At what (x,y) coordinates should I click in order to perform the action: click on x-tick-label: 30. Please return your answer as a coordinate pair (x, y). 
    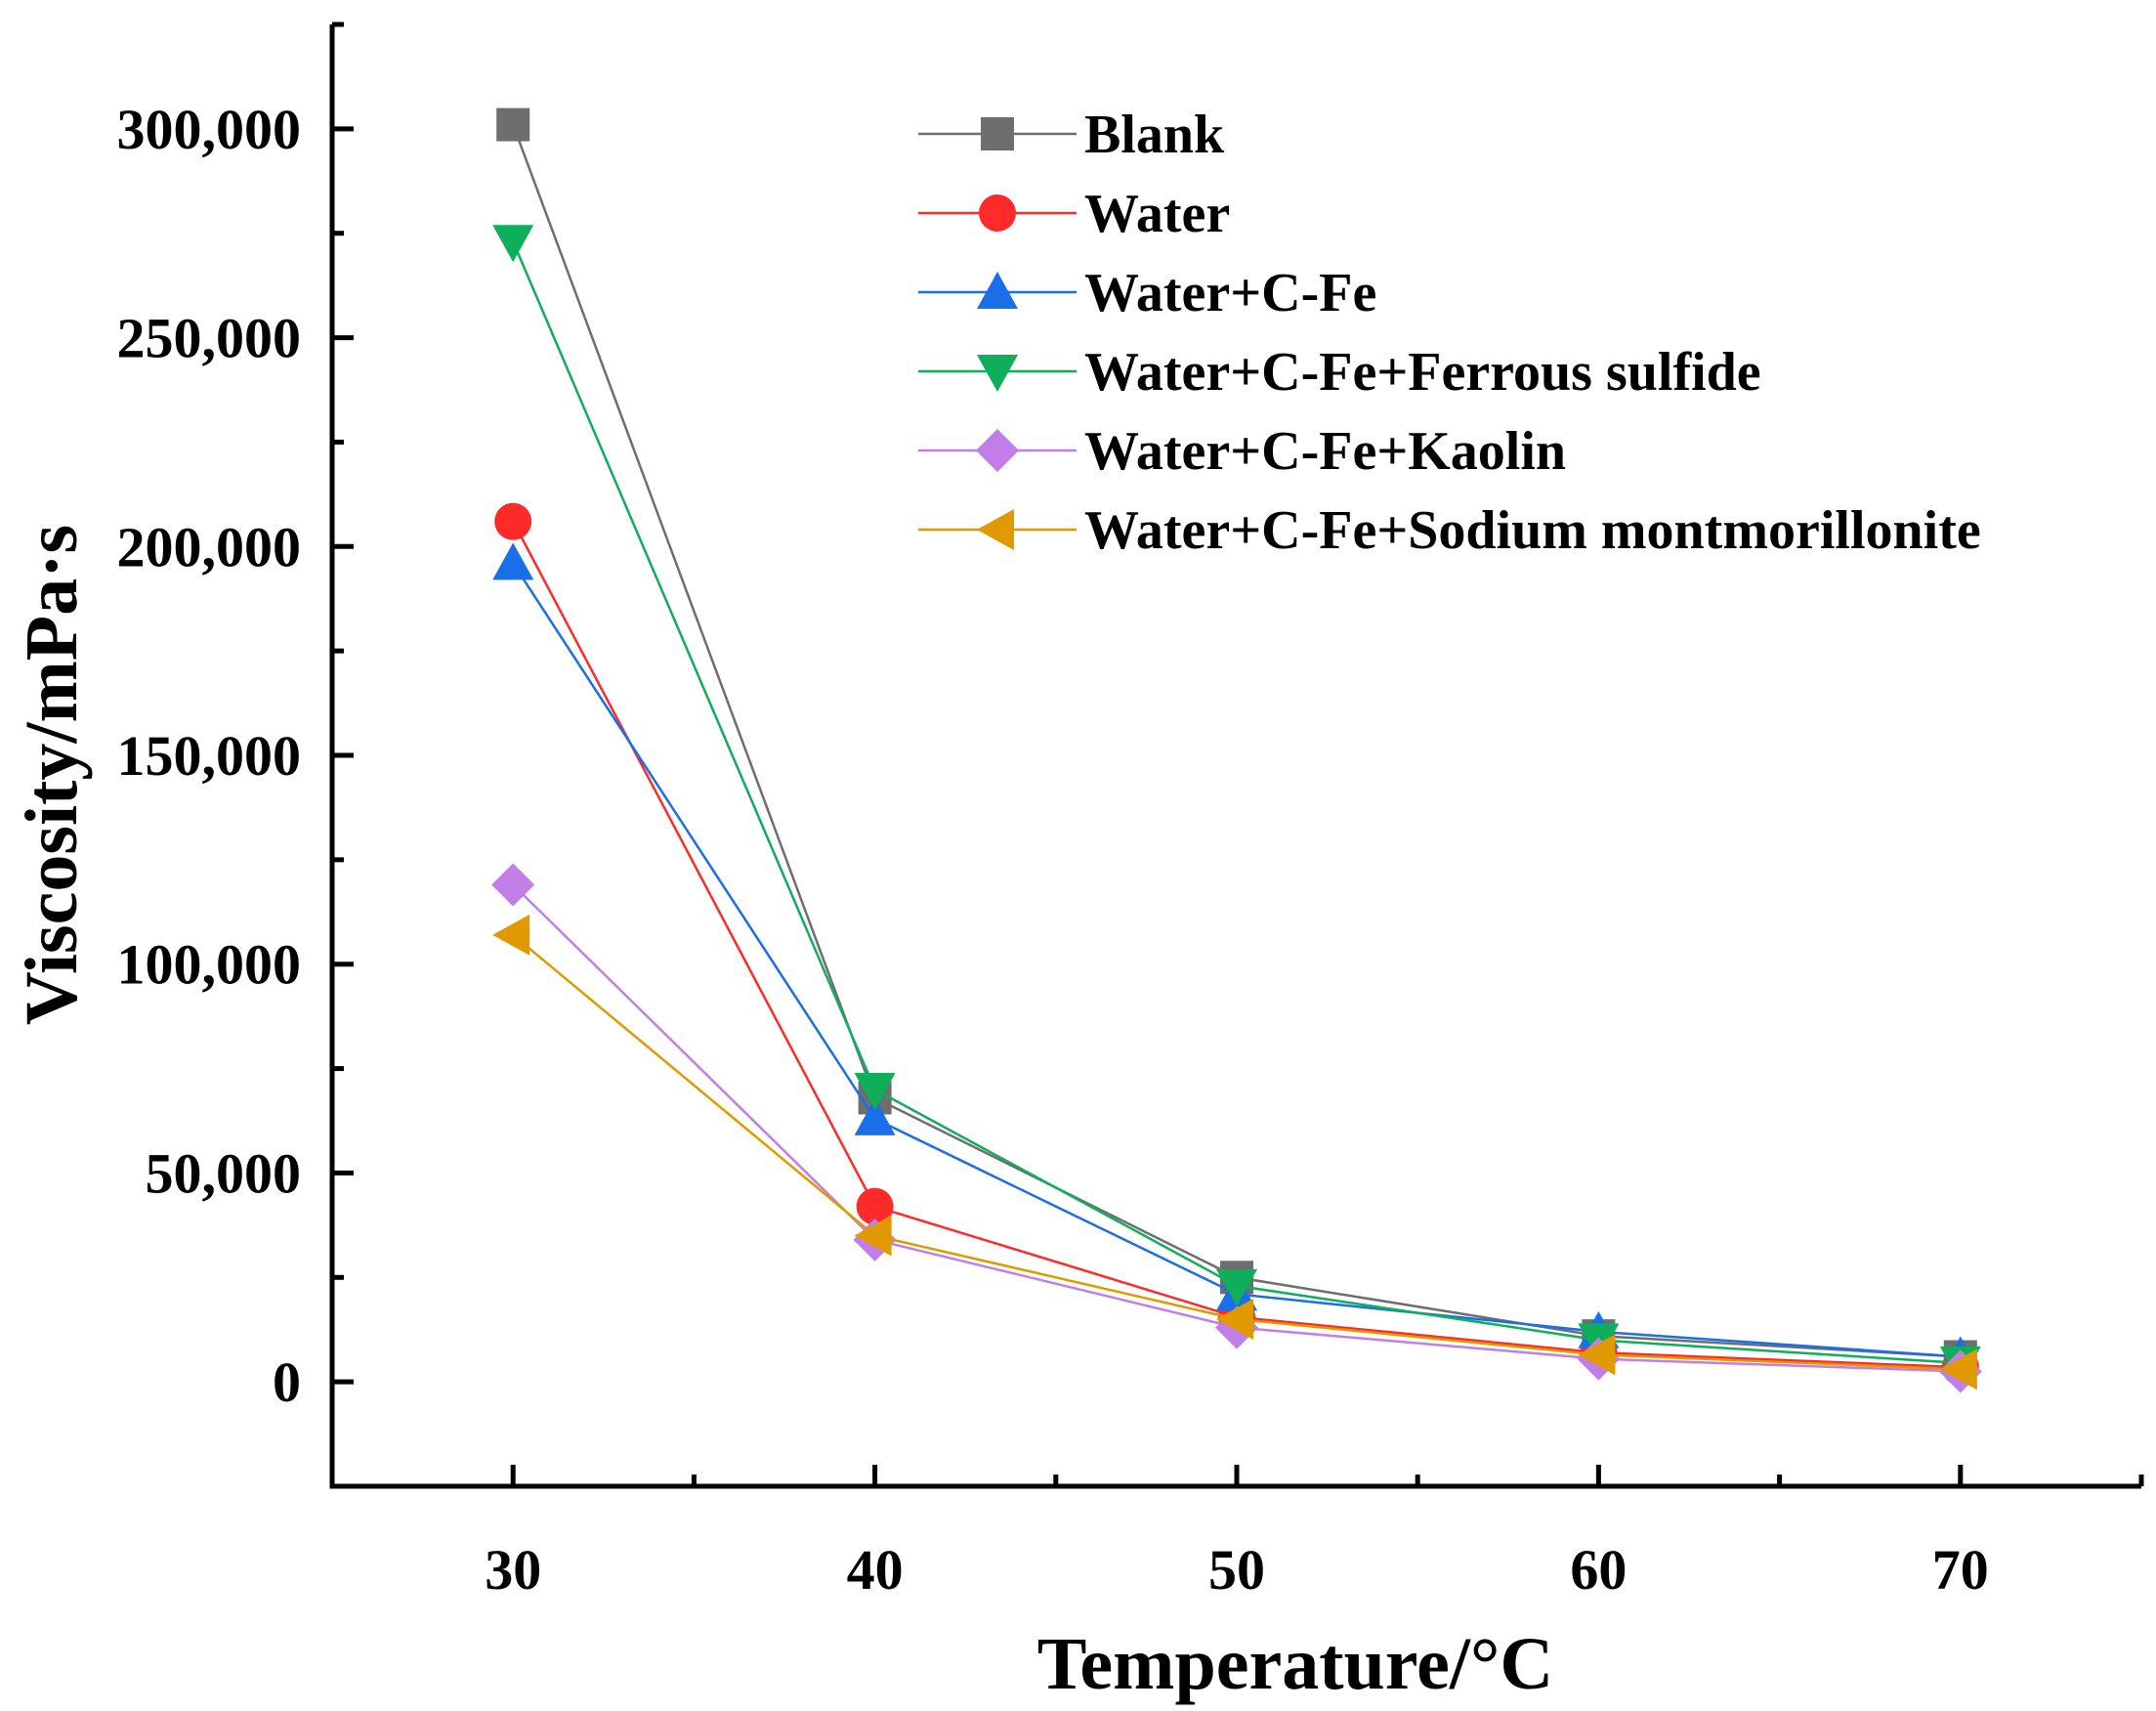
    Looking at the image, I should click on (513, 1570).